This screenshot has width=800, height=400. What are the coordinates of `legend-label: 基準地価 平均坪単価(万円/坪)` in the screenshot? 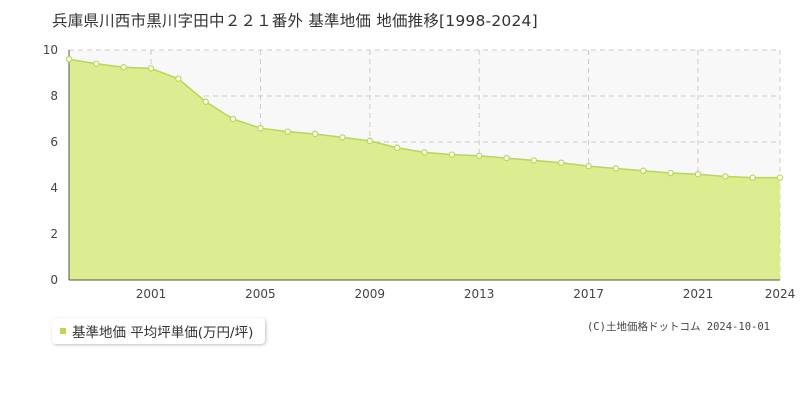 It's located at (163, 333).